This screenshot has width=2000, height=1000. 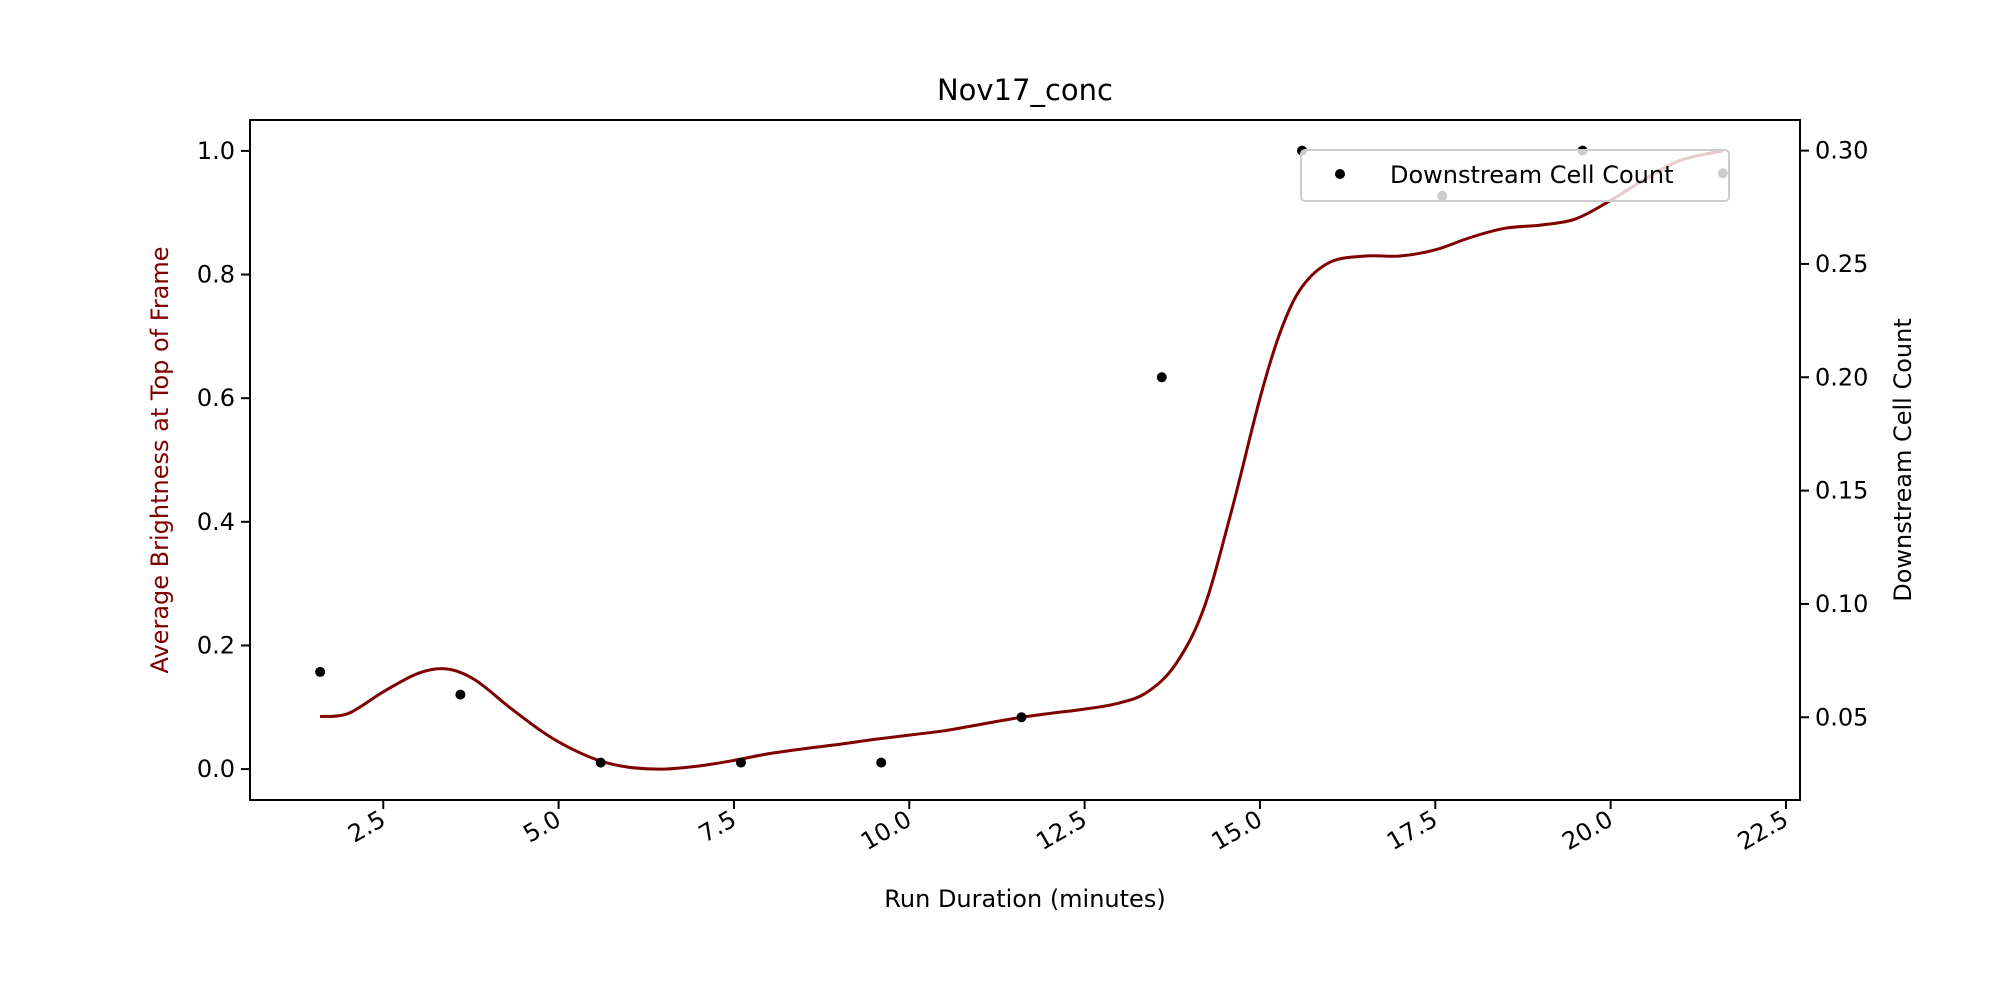 I want to click on left-y-axis: 0.0 0.2 0.4 0.6 0.8 1.0, so click(x=223, y=460).